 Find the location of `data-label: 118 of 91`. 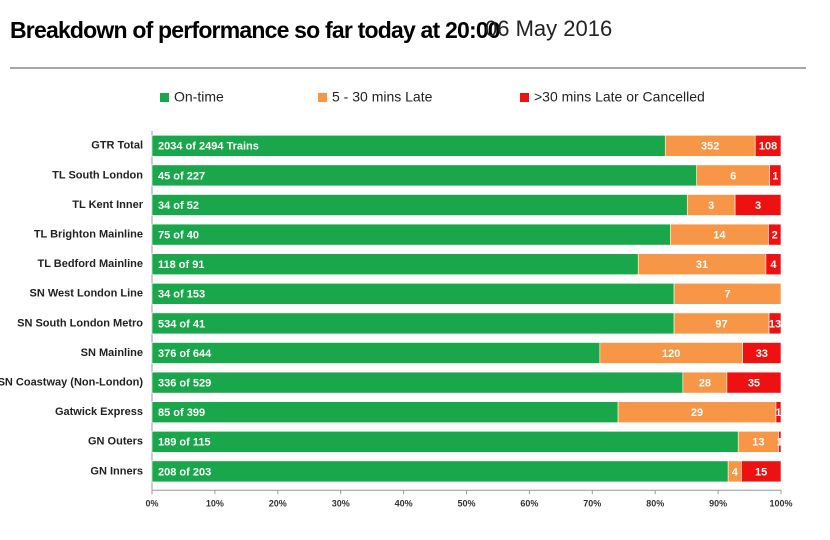

data-label: 118 of 91 is located at coordinates (181, 265).